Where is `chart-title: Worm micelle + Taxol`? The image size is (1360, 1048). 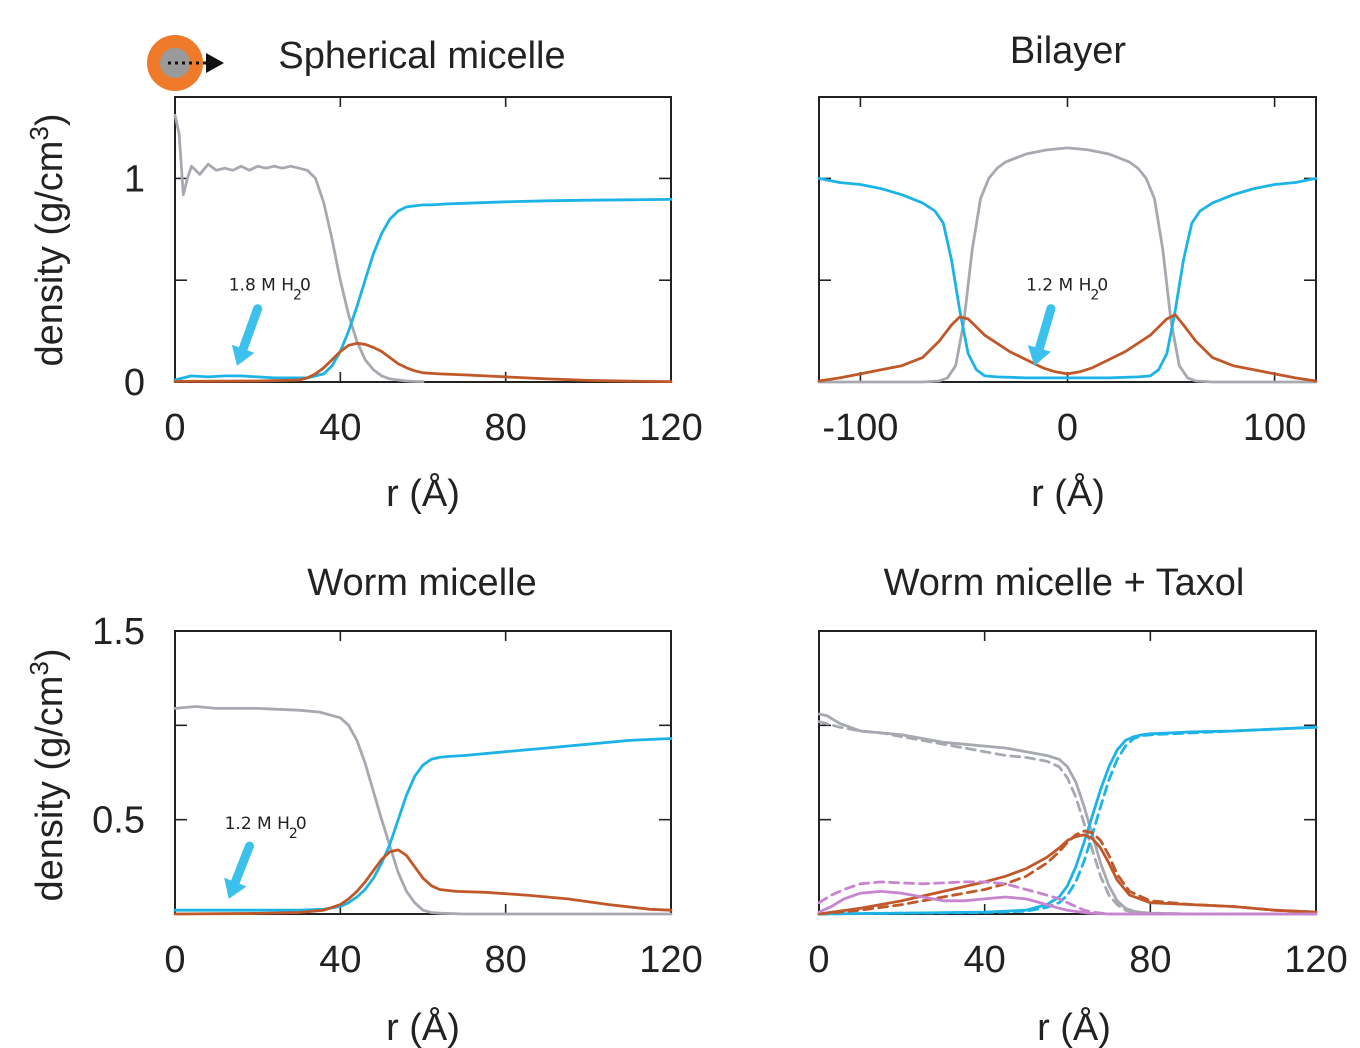 chart-title: Worm micelle + Taxol is located at coordinates (1064, 583).